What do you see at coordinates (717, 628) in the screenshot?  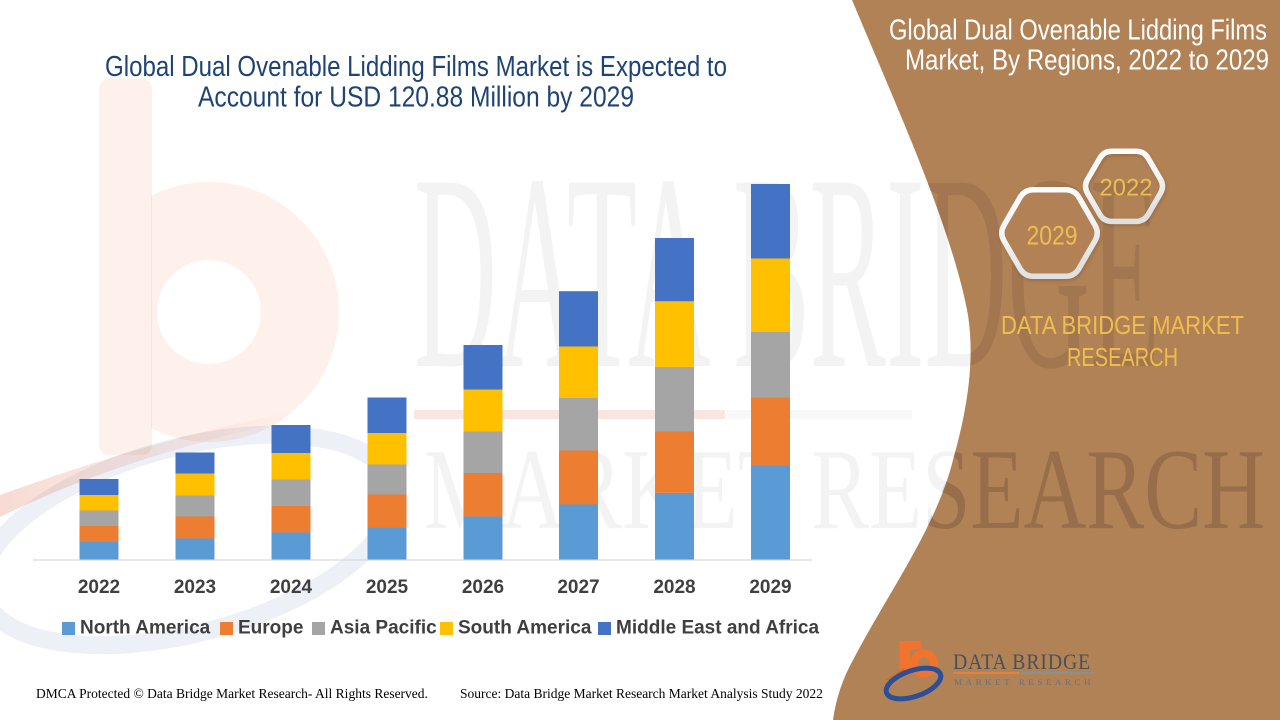 I see `svg-text: Middle East and Africa` at bounding box center [717, 628].